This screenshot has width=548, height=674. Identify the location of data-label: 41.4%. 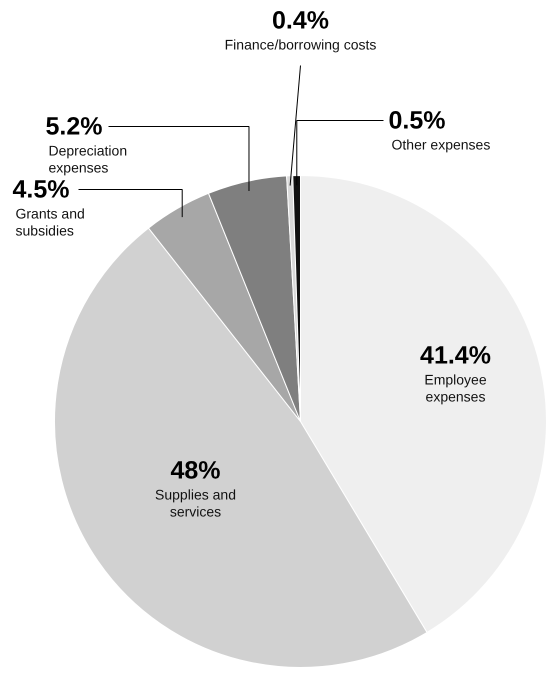
(455, 356).